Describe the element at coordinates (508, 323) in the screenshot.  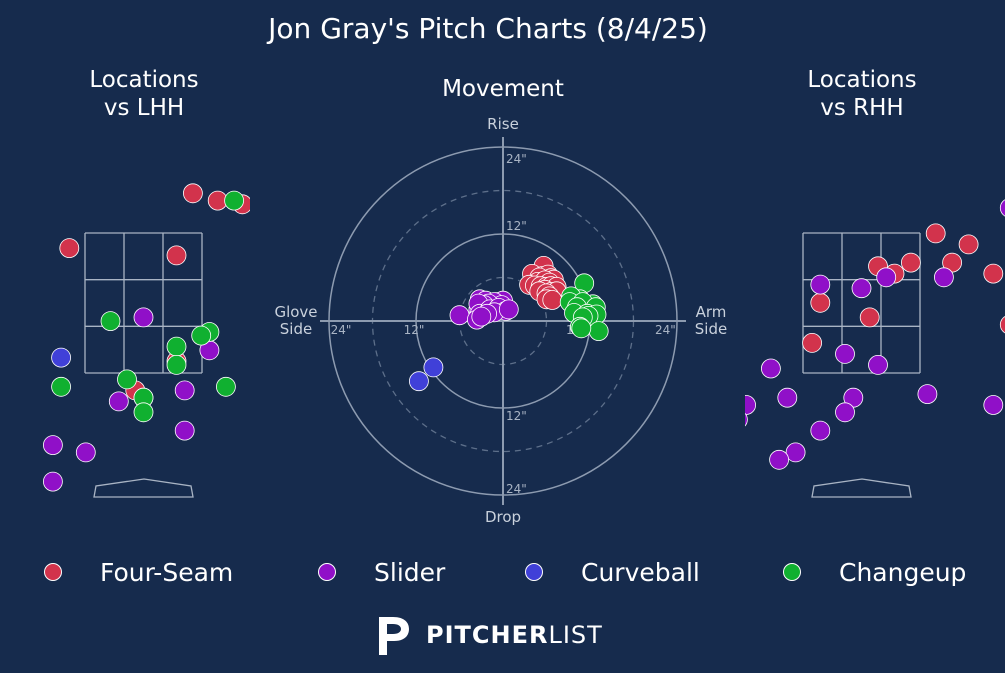
I see `movement-pitch-points` at that location.